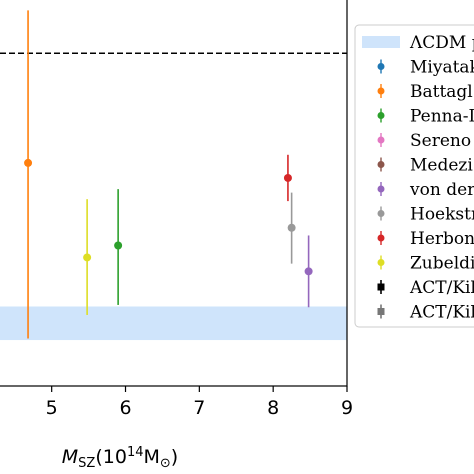 The height and width of the screenshot is (474, 474). I want to click on legend-label: Sereno, so click(440, 141).